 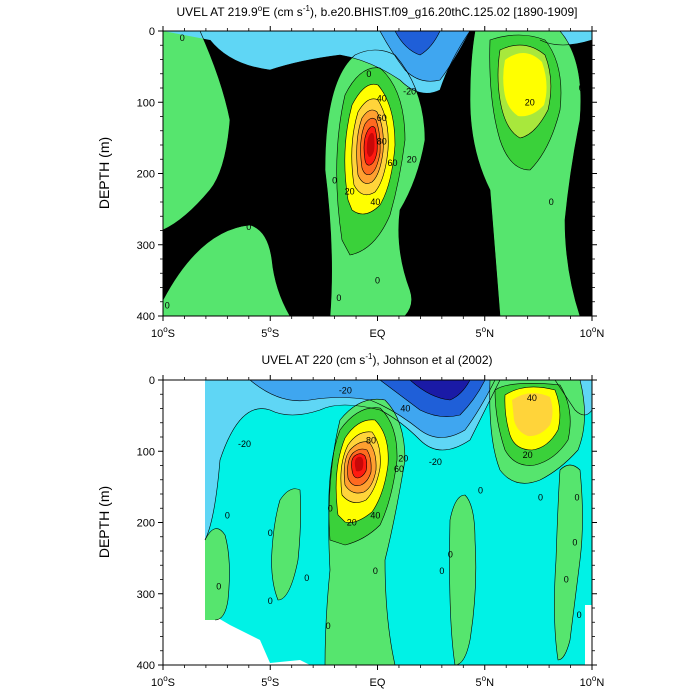 I want to click on y-tick-label: 200, so click(x=146, y=175).